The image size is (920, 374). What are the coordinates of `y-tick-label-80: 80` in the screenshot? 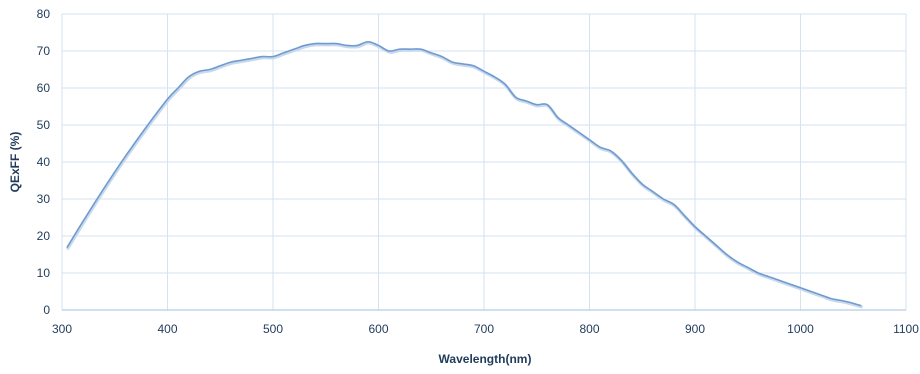 It's located at (44, 14).